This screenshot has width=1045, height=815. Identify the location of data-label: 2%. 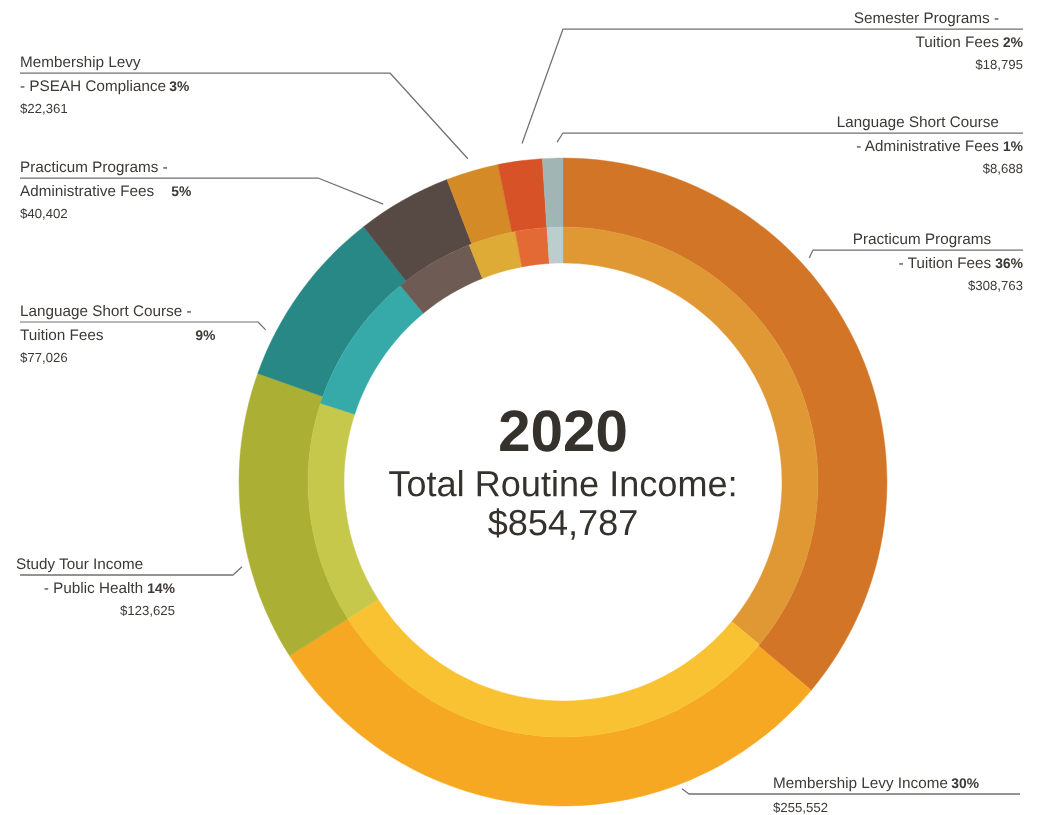
(1013, 42).